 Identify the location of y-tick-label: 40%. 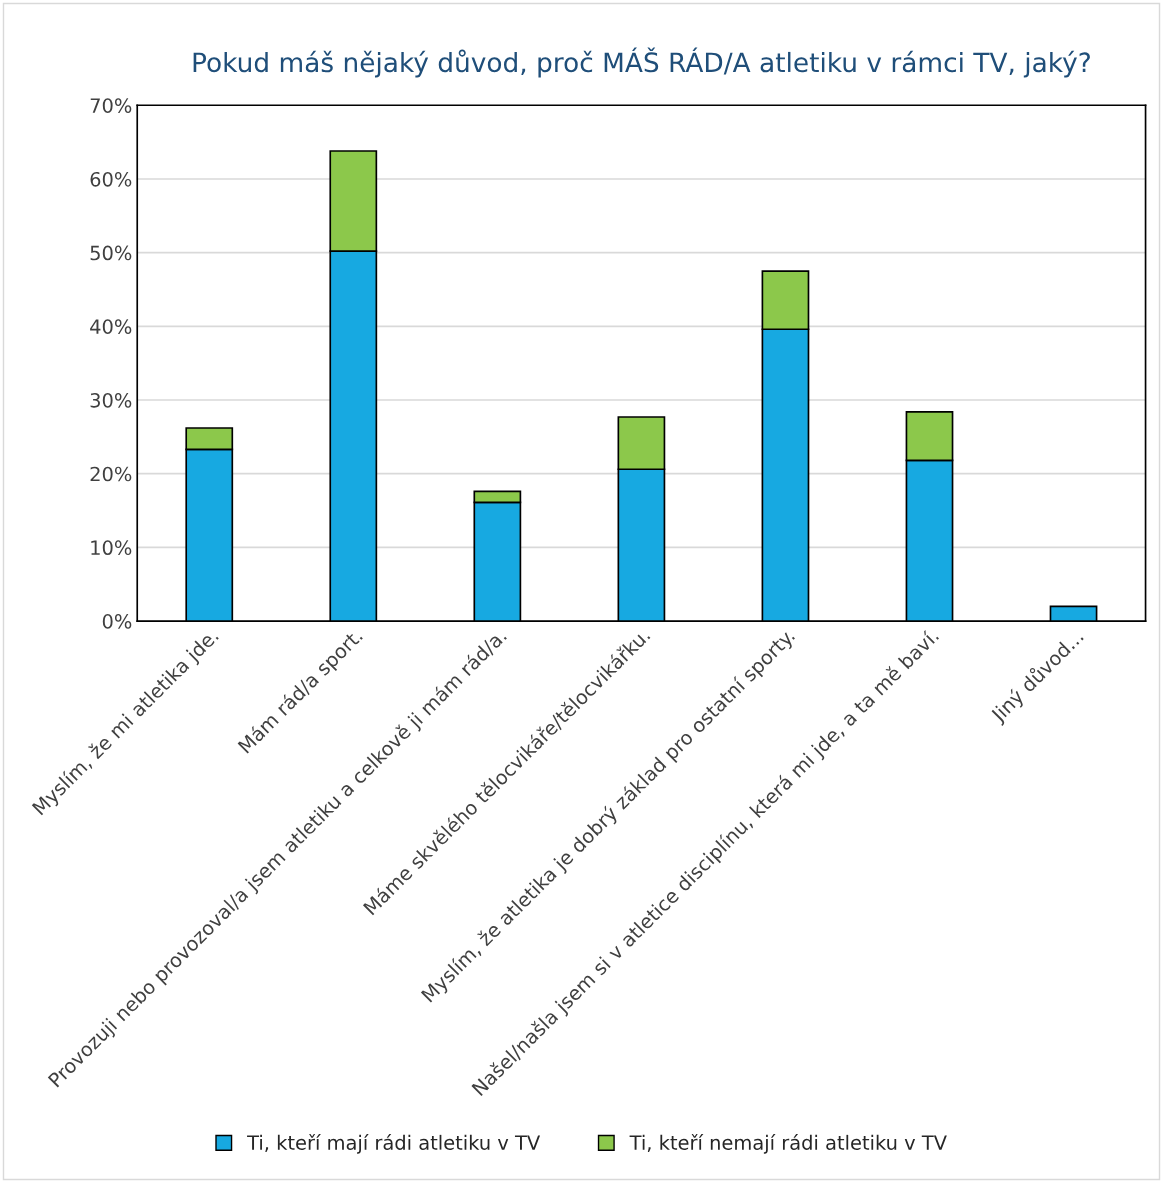
(111, 326).